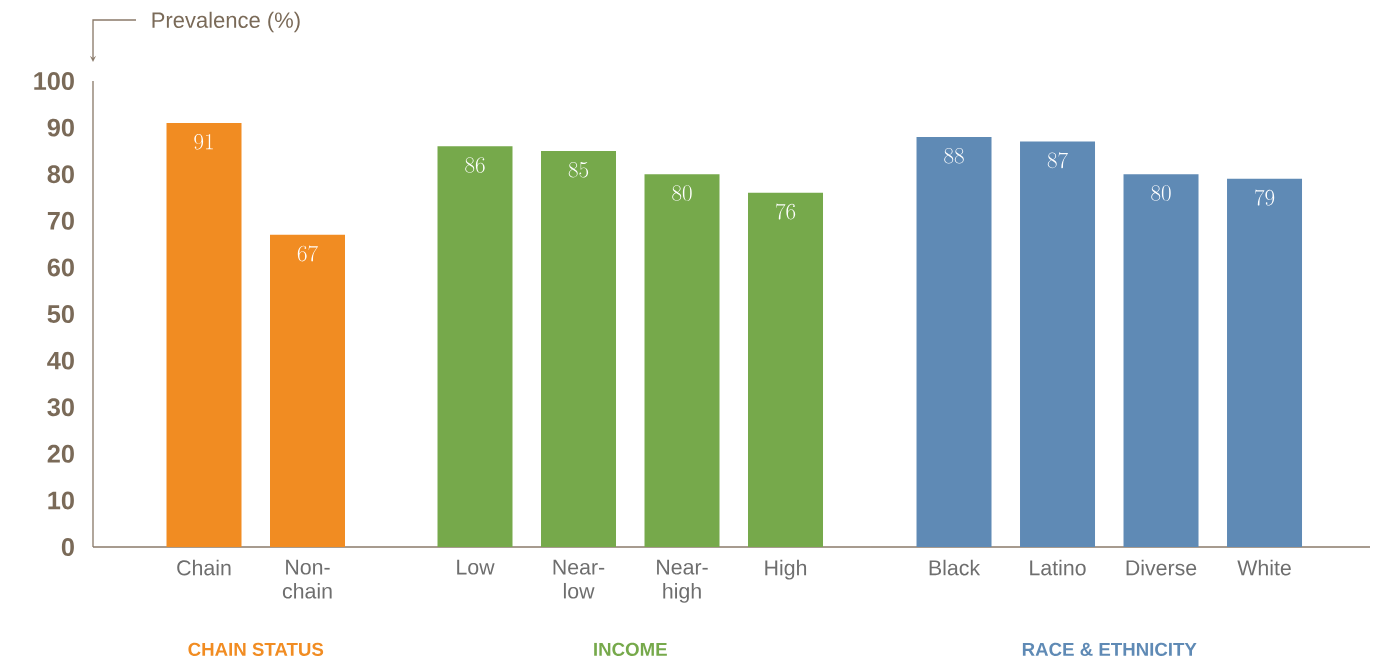  I want to click on y-tick-label: 60, so click(60, 267).